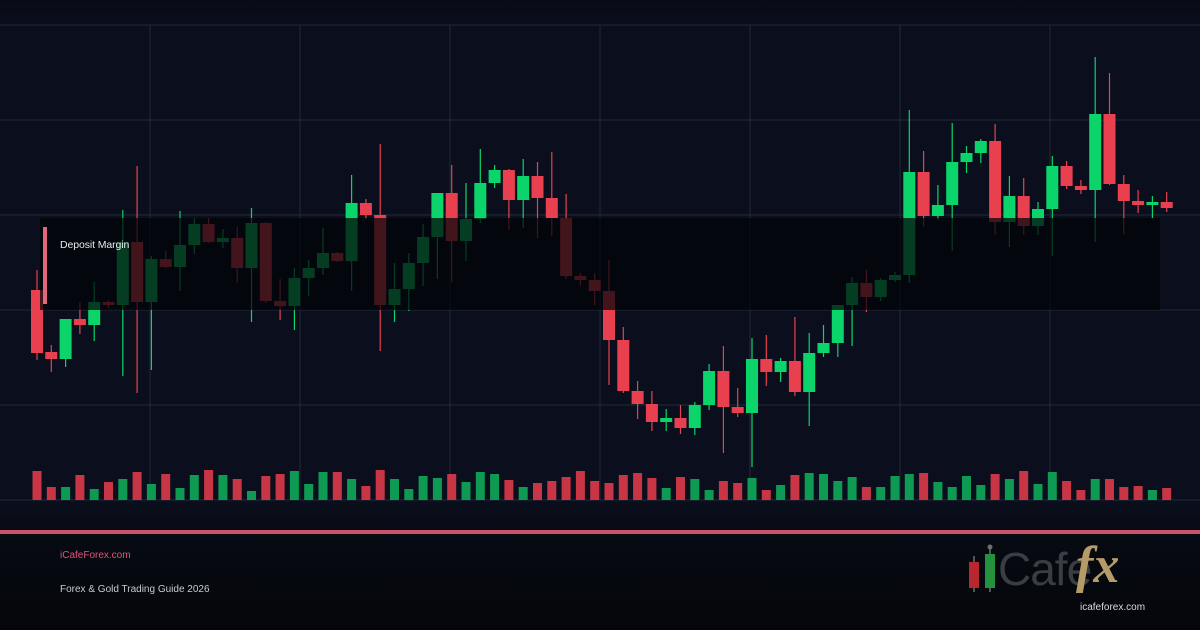 This screenshot has width=1200, height=630. Describe the element at coordinates (135, 589) in the screenshot. I see `footer-title: Forex & Gold Trading Guide 2026` at that location.